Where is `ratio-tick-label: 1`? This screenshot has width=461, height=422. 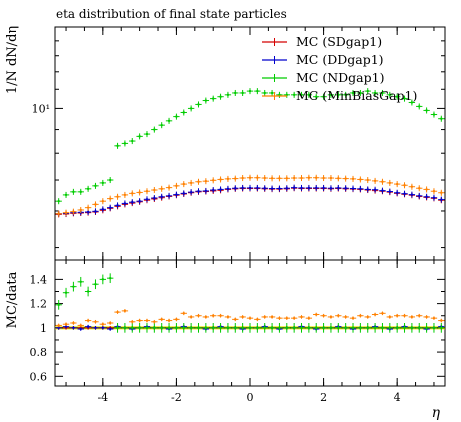 ratio-tick-label: 1 is located at coordinates (43, 328).